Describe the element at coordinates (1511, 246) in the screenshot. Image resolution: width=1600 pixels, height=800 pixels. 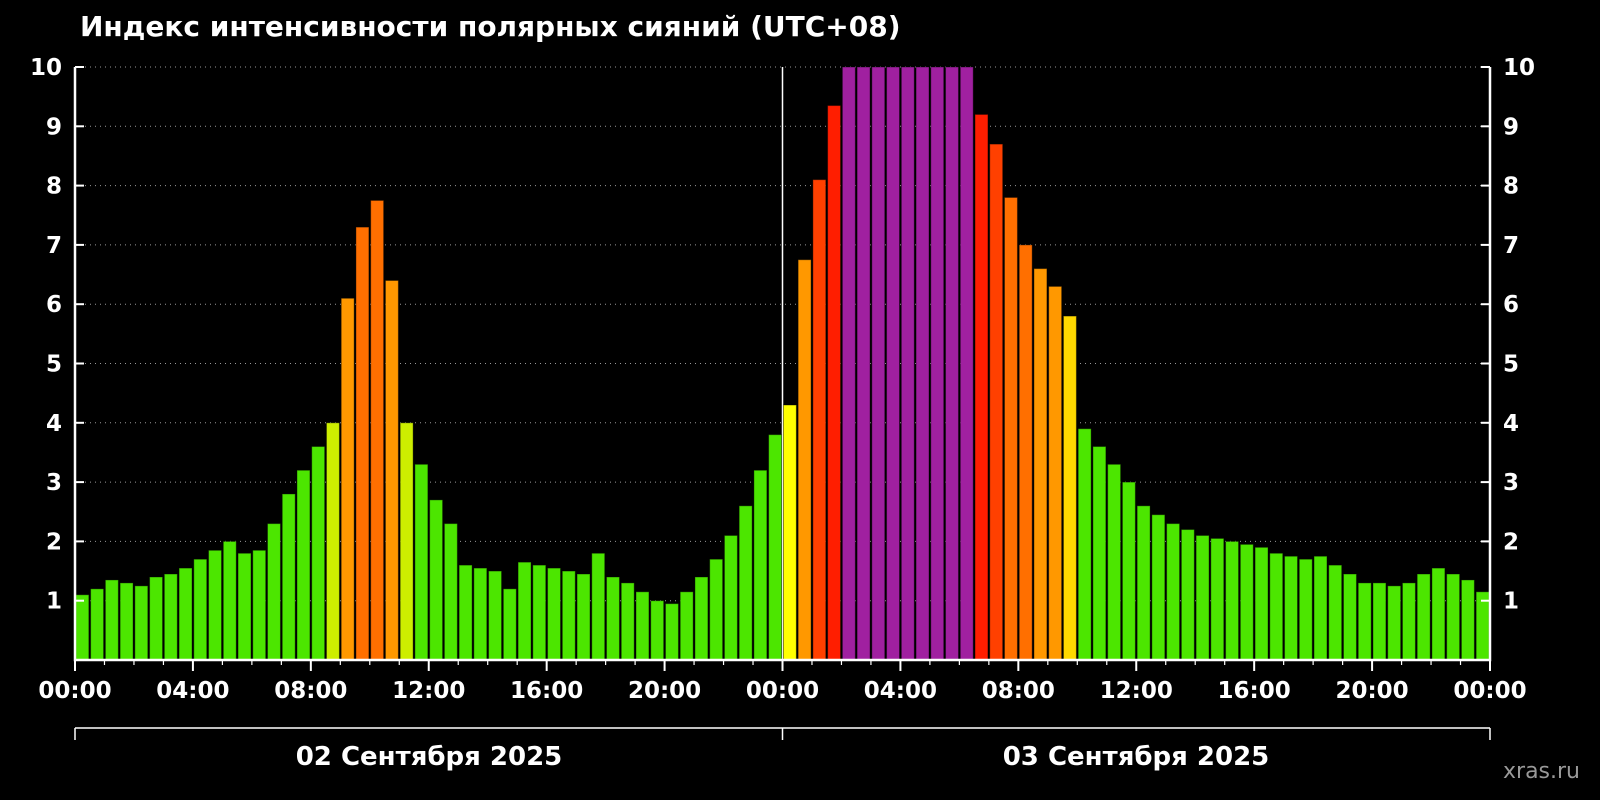
I see `y-axis-label-right: 7` at that location.